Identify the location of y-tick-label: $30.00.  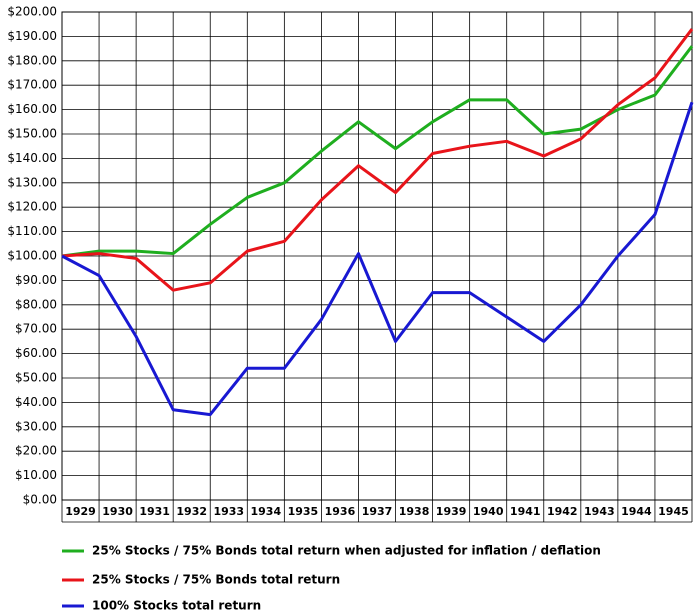
(36, 426).